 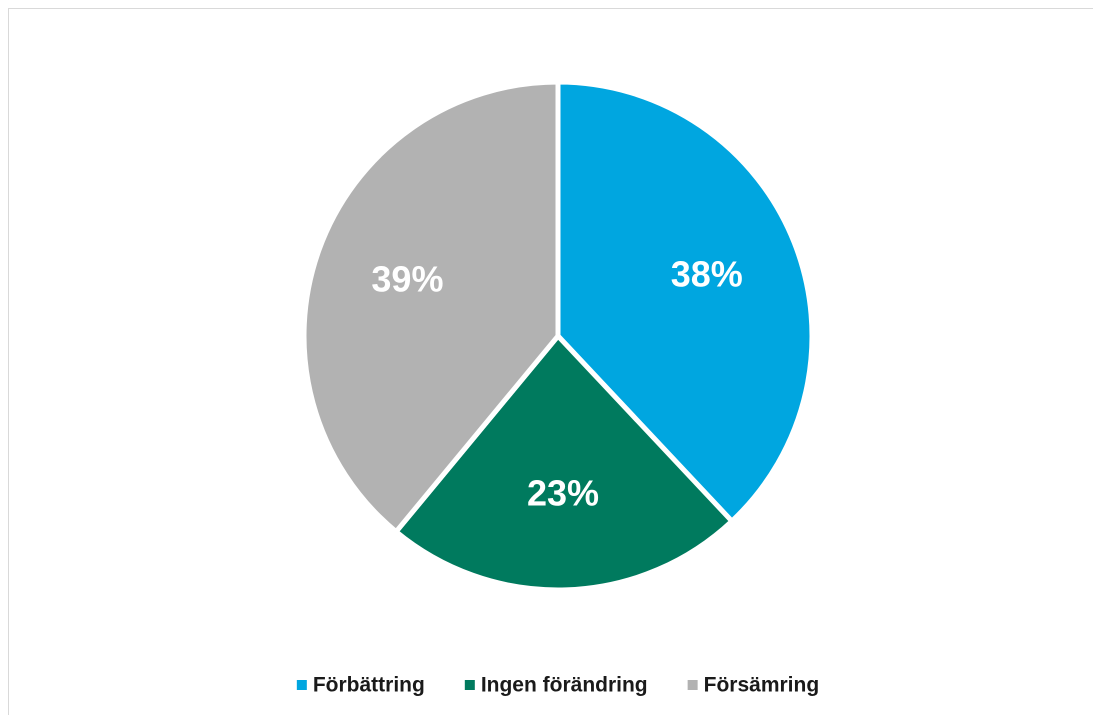 What do you see at coordinates (707, 274) in the screenshot?
I see `value-label: 38%` at bounding box center [707, 274].